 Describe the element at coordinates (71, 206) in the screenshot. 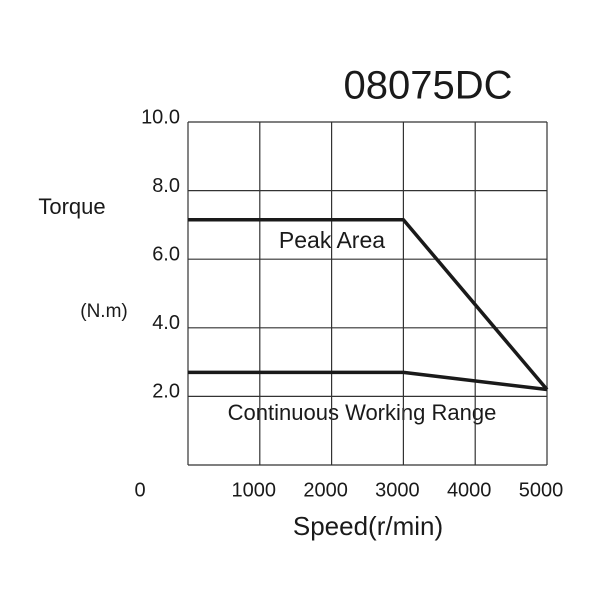

I see `y-axis-label: Torque` at that location.